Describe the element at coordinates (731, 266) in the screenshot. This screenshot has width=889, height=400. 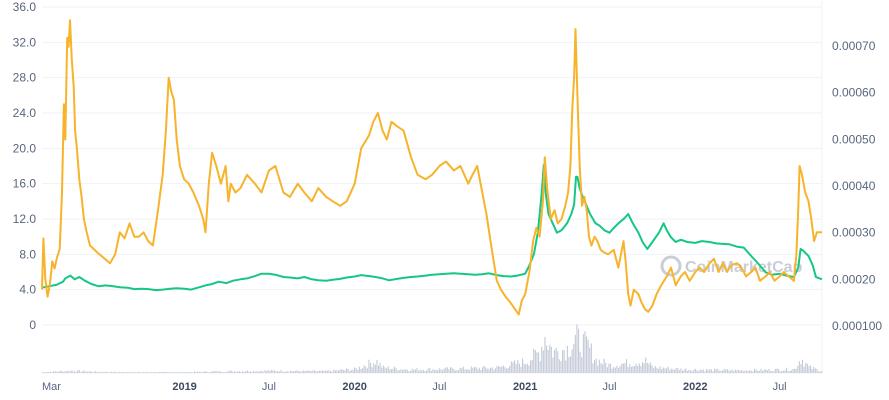
I see `watermark: CoinMarketCap` at that location.